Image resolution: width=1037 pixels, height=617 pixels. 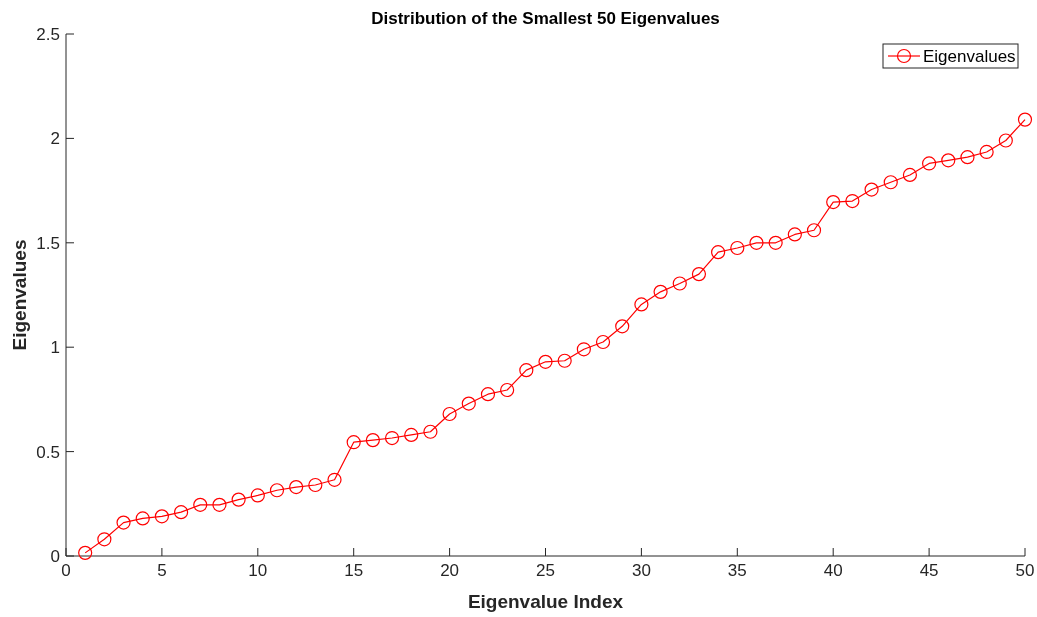 What do you see at coordinates (545, 570) in the screenshot?
I see `x-tick-label: 25` at bounding box center [545, 570].